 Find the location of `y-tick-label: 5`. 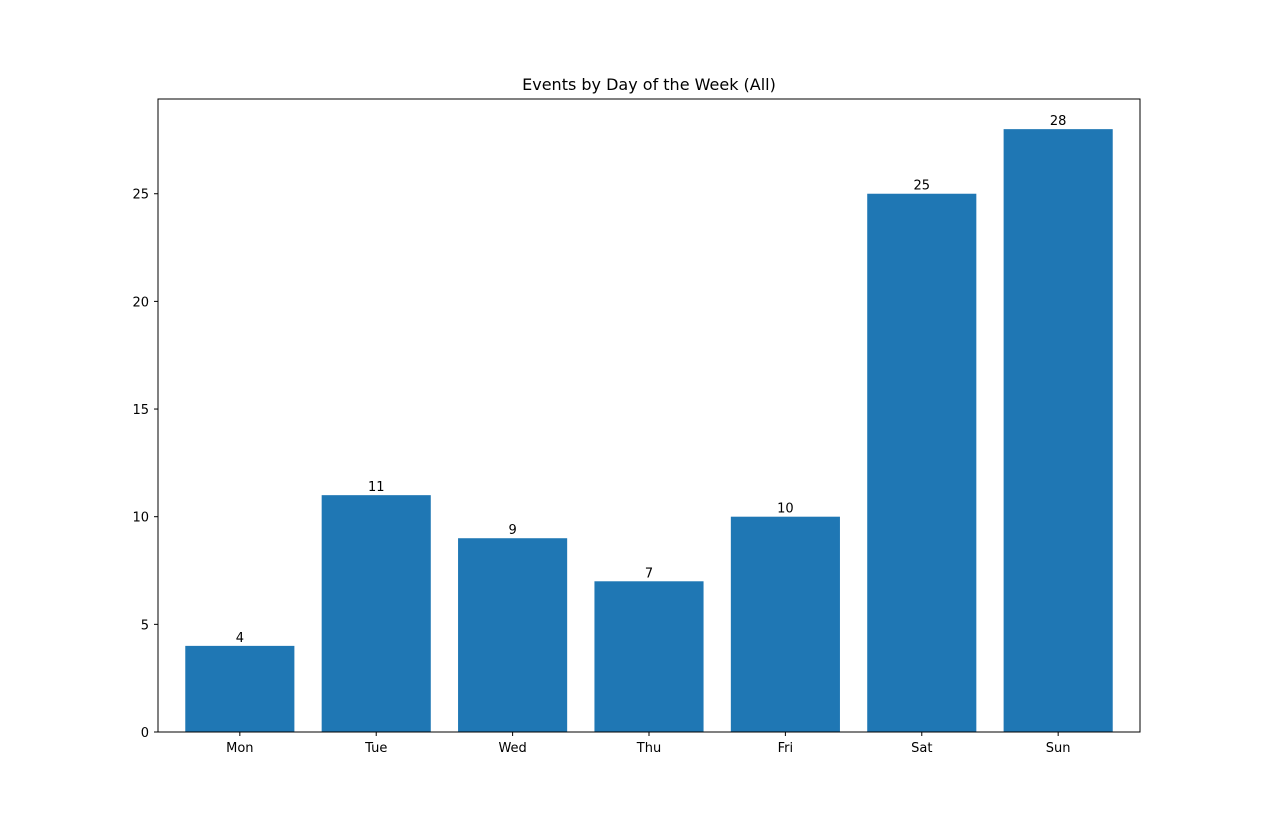

y-tick-label: 5 is located at coordinates (145, 625).